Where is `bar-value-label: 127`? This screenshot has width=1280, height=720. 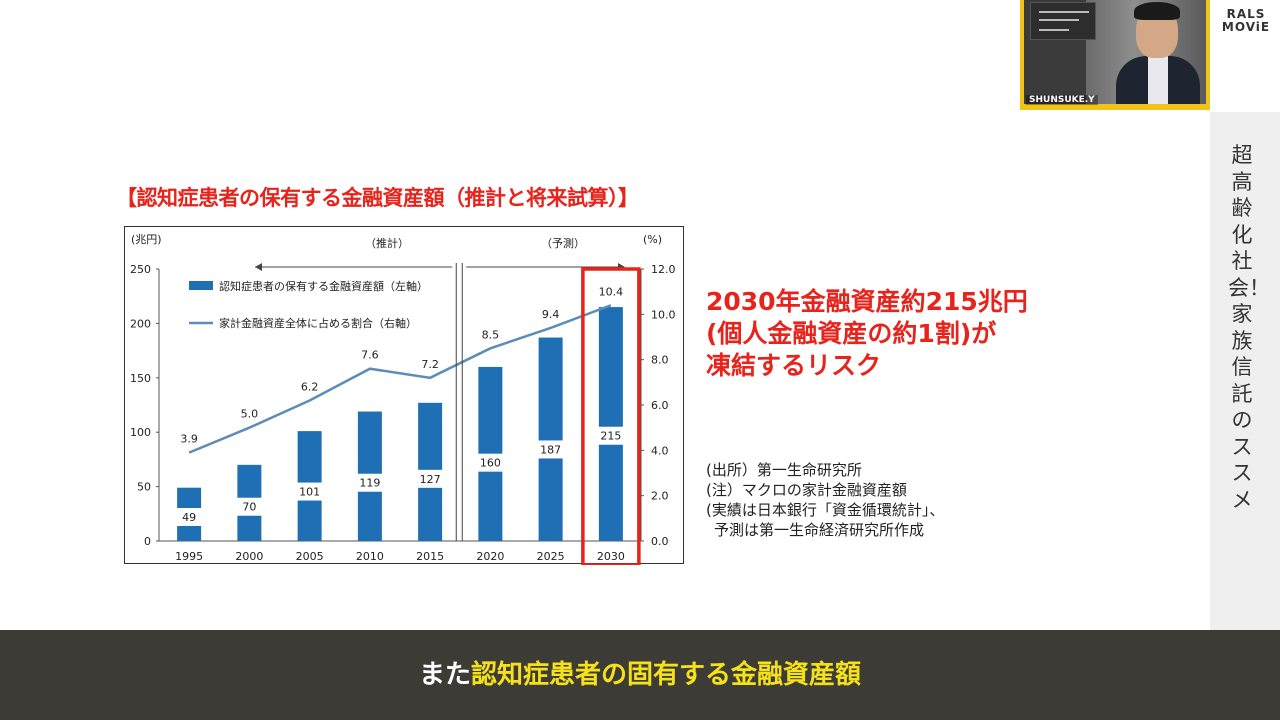
bar-value-label: 127 is located at coordinates (430, 479).